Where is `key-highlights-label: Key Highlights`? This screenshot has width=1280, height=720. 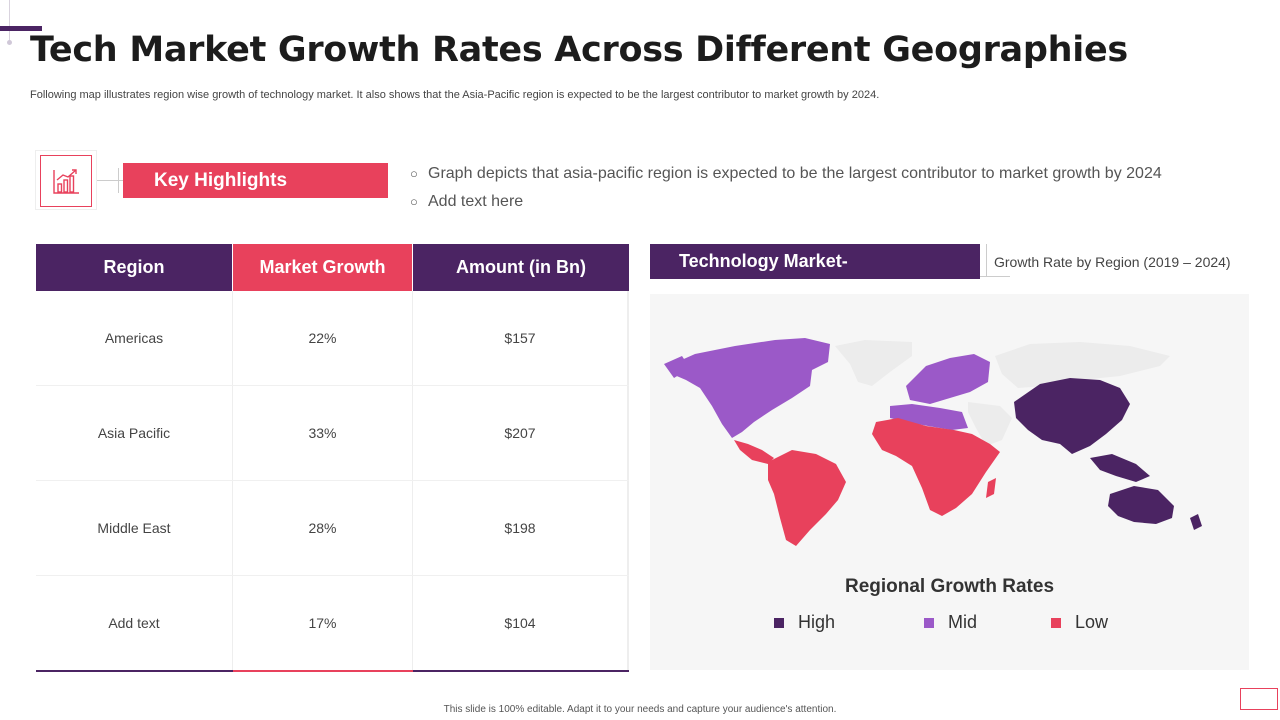
key-highlights-label: Key Highlights is located at coordinates (255, 180).